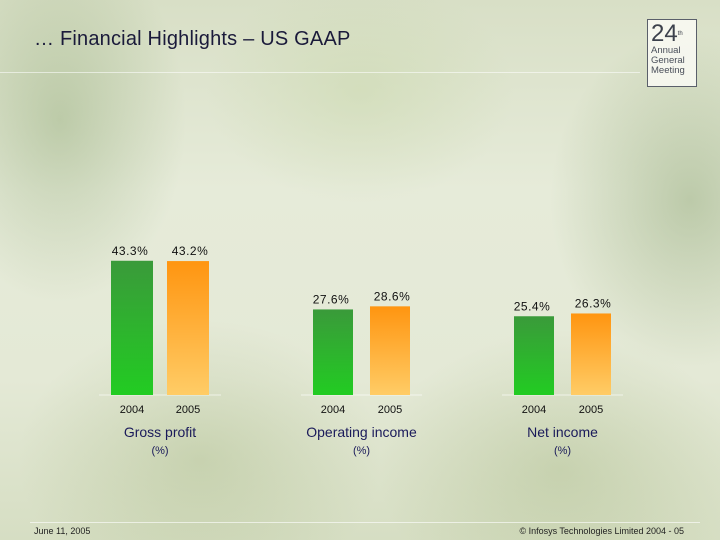  I want to click on bar-value-label: 26.3%, so click(593, 303).